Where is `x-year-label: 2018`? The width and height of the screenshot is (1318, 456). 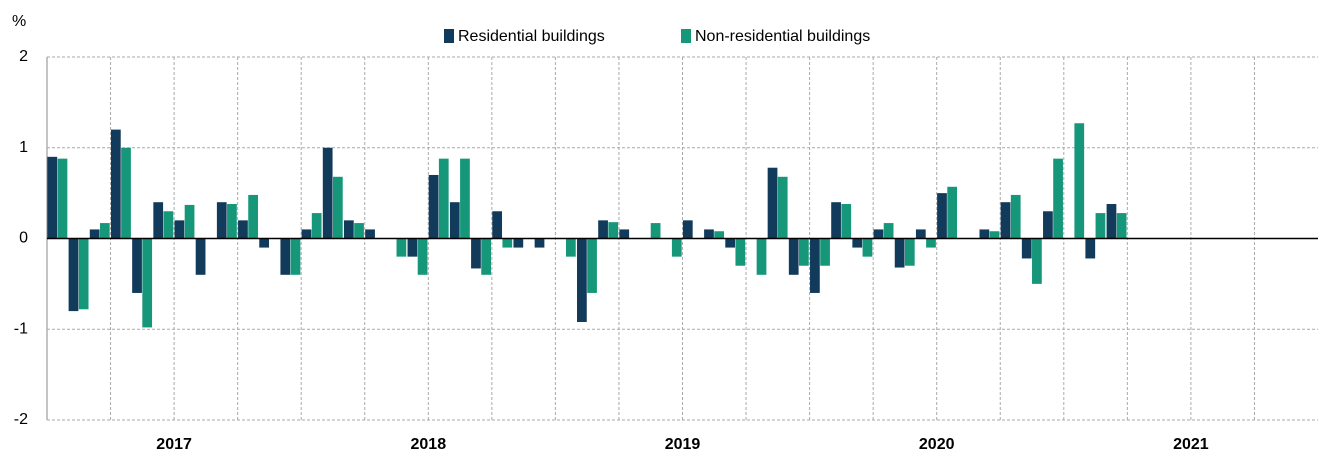 x-year-label: 2018 is located at coordinates (429, 444).